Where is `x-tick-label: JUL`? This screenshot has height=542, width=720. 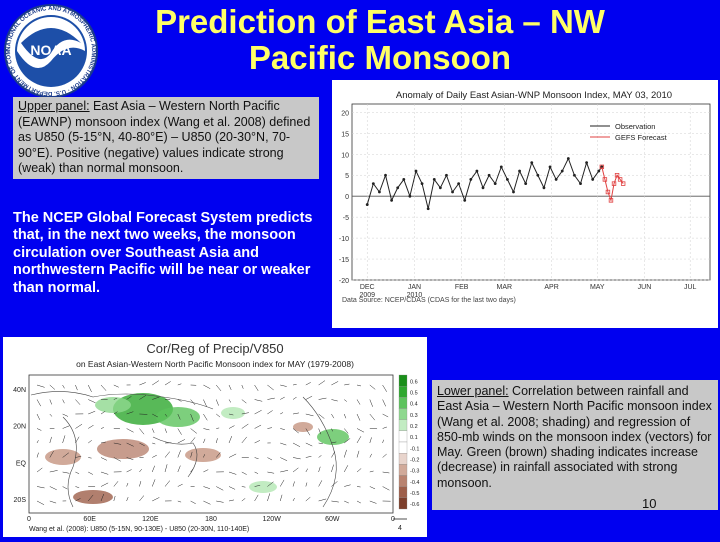
x-tick-label: JUL is located at coordinates (690, 287).